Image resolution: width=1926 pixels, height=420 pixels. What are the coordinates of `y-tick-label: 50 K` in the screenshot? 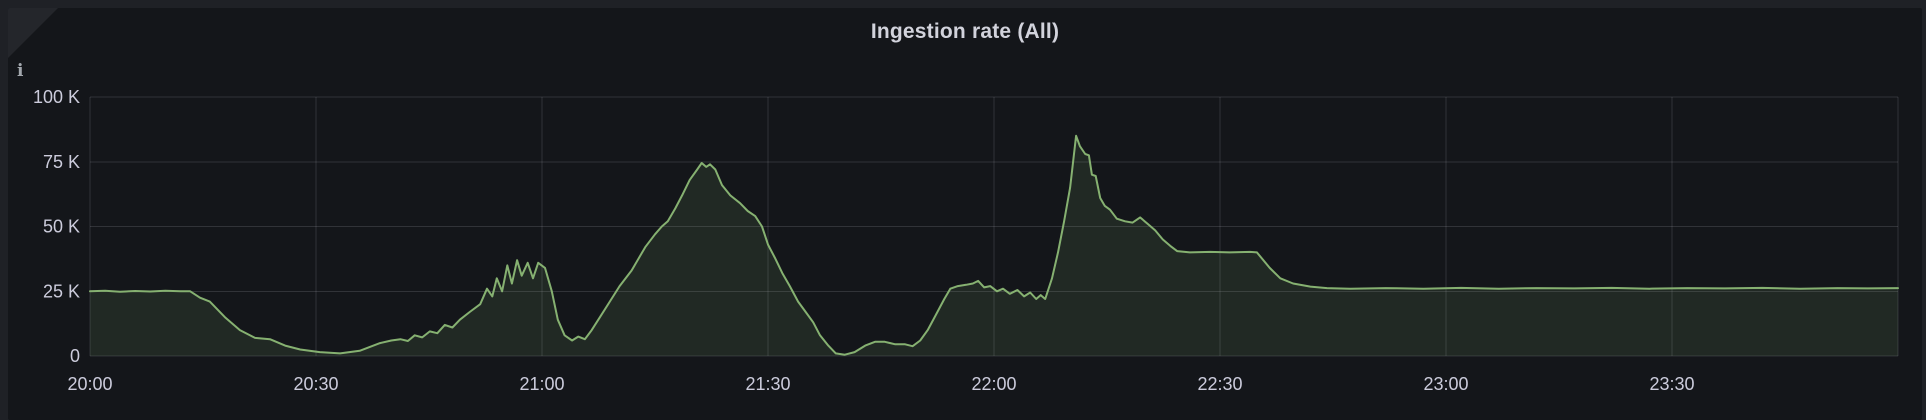 It's located at (61, 227).